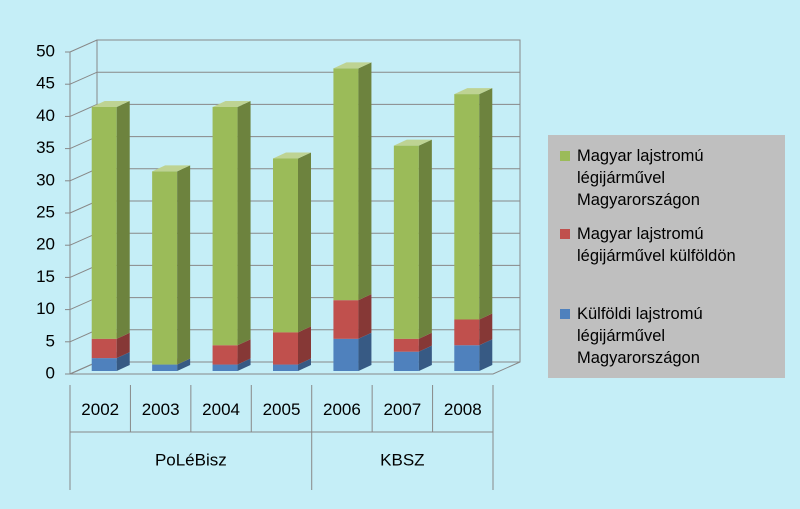 Image resolution: width=800 pixels, height=509 pixels. I want to click on y-tick-label: 40, so click(45, 115).